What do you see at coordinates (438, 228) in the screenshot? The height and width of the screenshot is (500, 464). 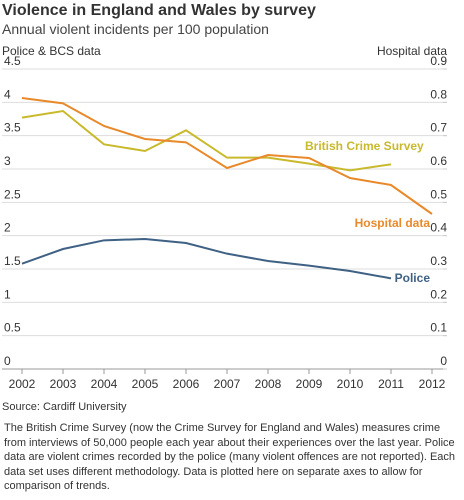 I see `y2-tick-label: 0.4` at bounding box center [438, 228].